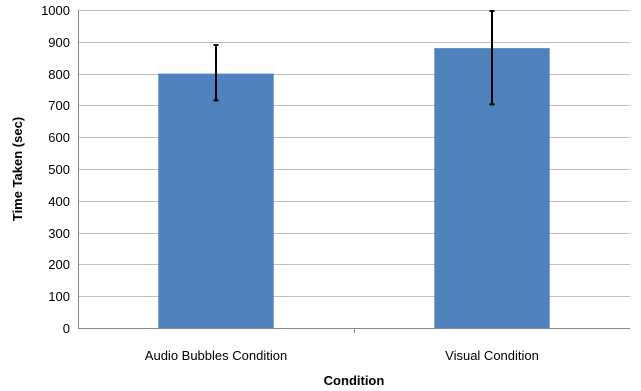 The width and height of the screenshot is (641, 391). What do you see at coordinates (216, 200) in the screenshot?
I see `bar` at bounding box center [216, 200].